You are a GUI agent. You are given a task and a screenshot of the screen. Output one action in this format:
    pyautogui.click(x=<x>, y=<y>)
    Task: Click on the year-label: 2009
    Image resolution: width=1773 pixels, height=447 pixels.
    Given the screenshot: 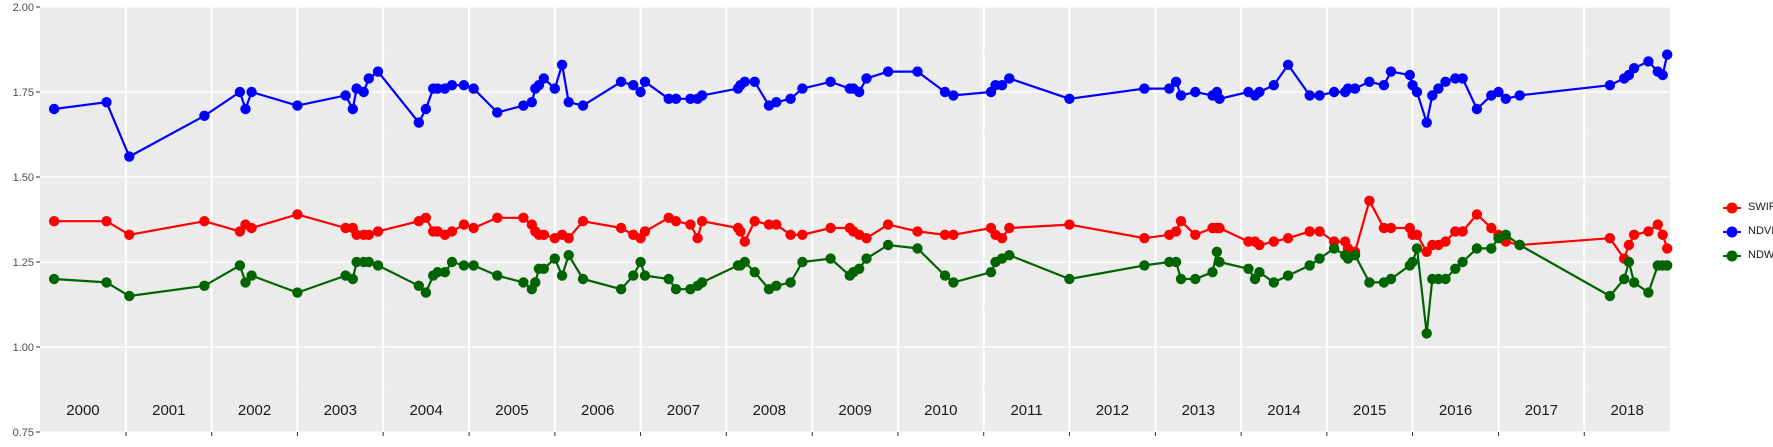 What is the action you would take?
    pyautogui.click(x=854, y=410)
    